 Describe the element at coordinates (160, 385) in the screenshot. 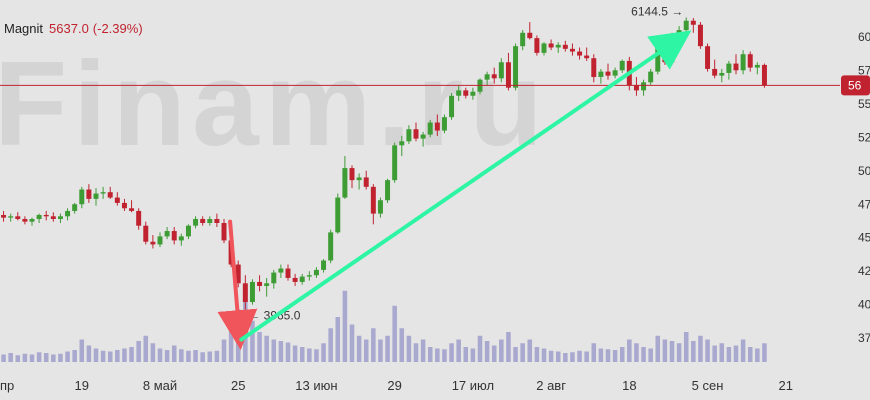

I see `x-tick-label: 8 май` at that location.